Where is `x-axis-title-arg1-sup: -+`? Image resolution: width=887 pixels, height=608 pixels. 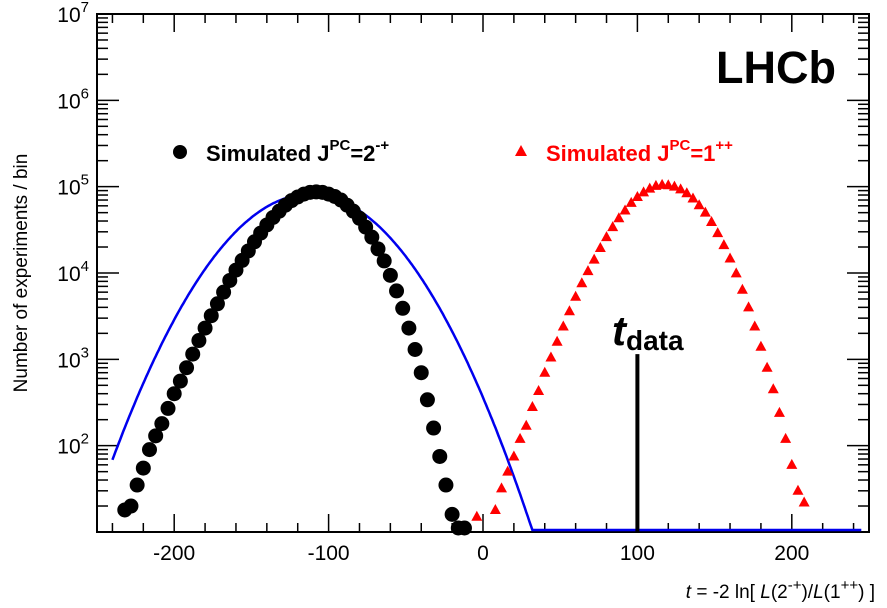 x-axis-title-arg1-sup: -+ is located at coordinates (795, 585).